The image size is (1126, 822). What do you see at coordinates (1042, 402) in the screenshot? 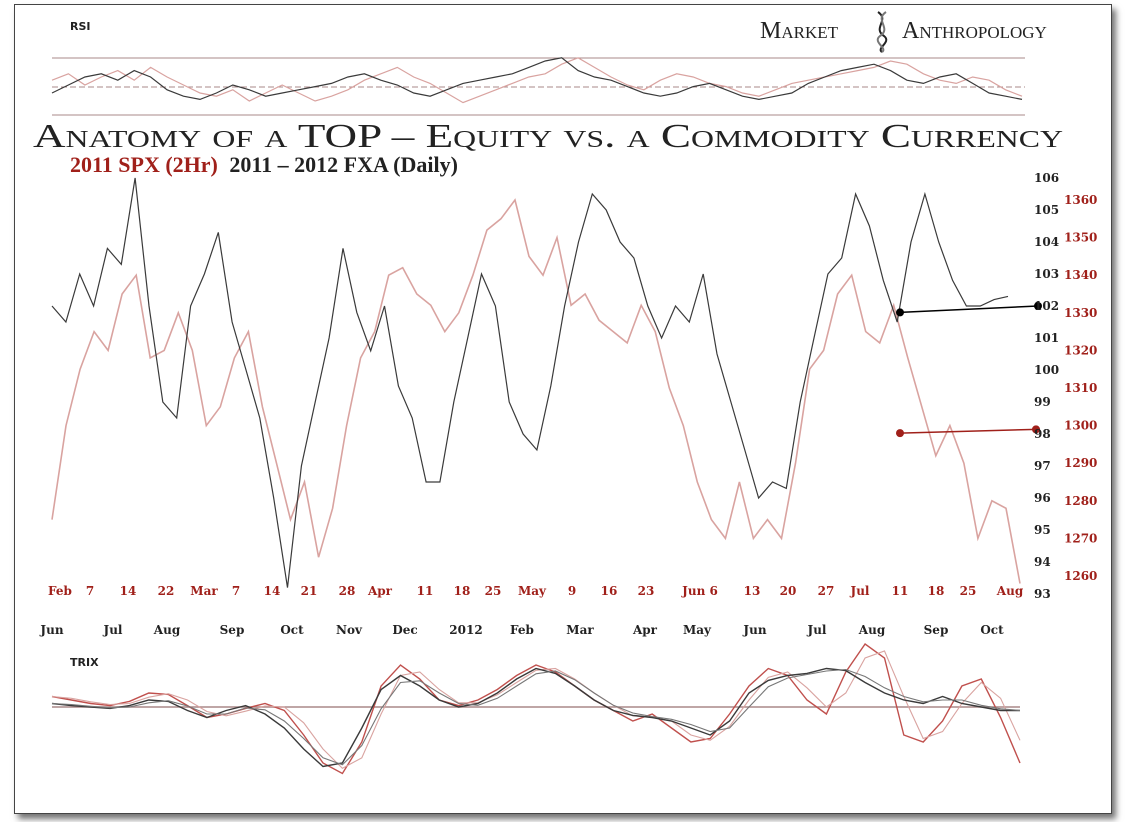
I see `y-fxa-tick: 99` at bounding box center [1042, 402].